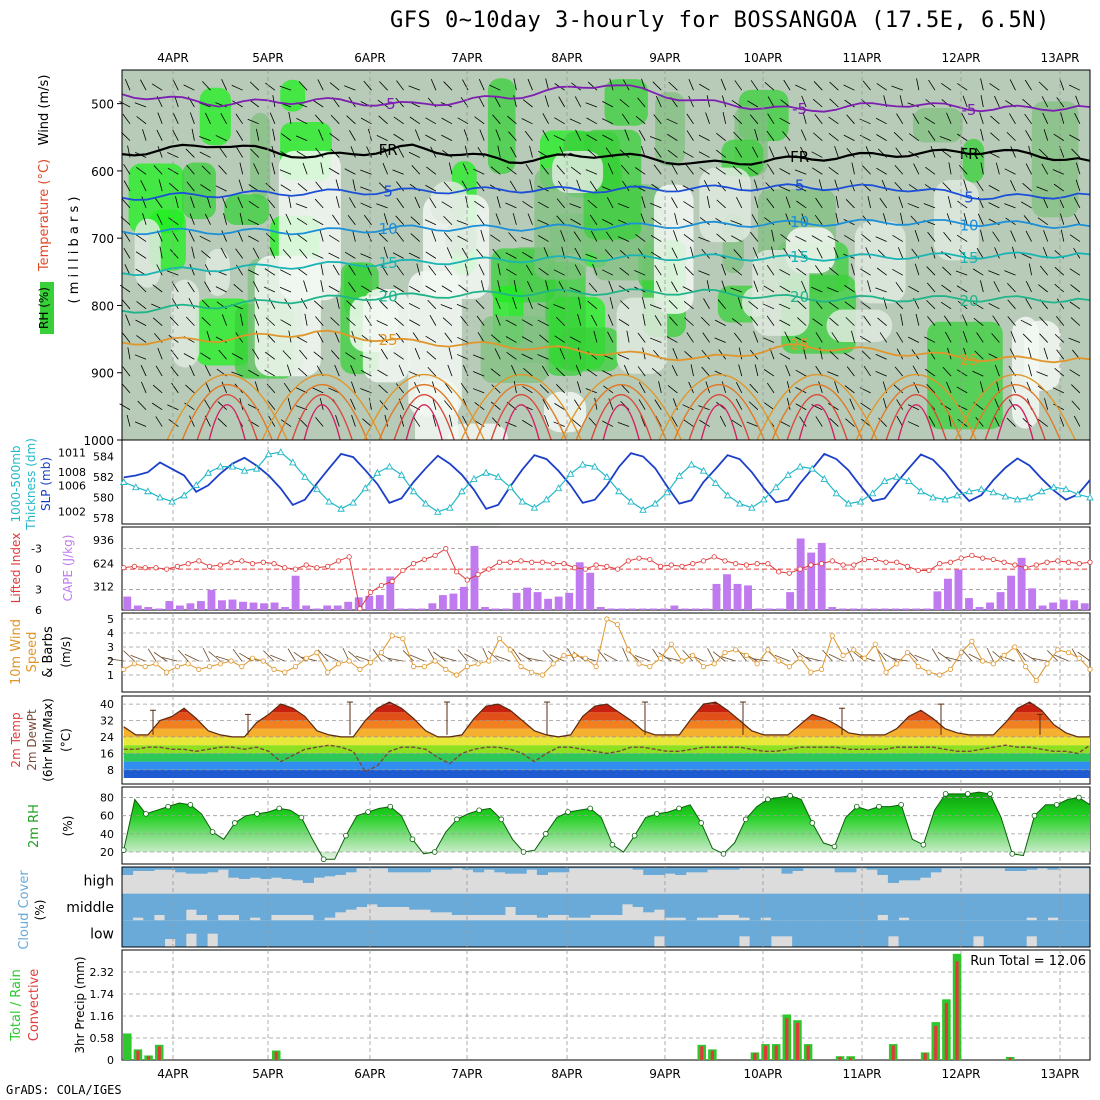 Image resolution: width=1100 pixels, height=1100 pixels. Describe the element at coordinates (110, 675) in the screenshot. I see `wind-tick-label: 1` at that location.